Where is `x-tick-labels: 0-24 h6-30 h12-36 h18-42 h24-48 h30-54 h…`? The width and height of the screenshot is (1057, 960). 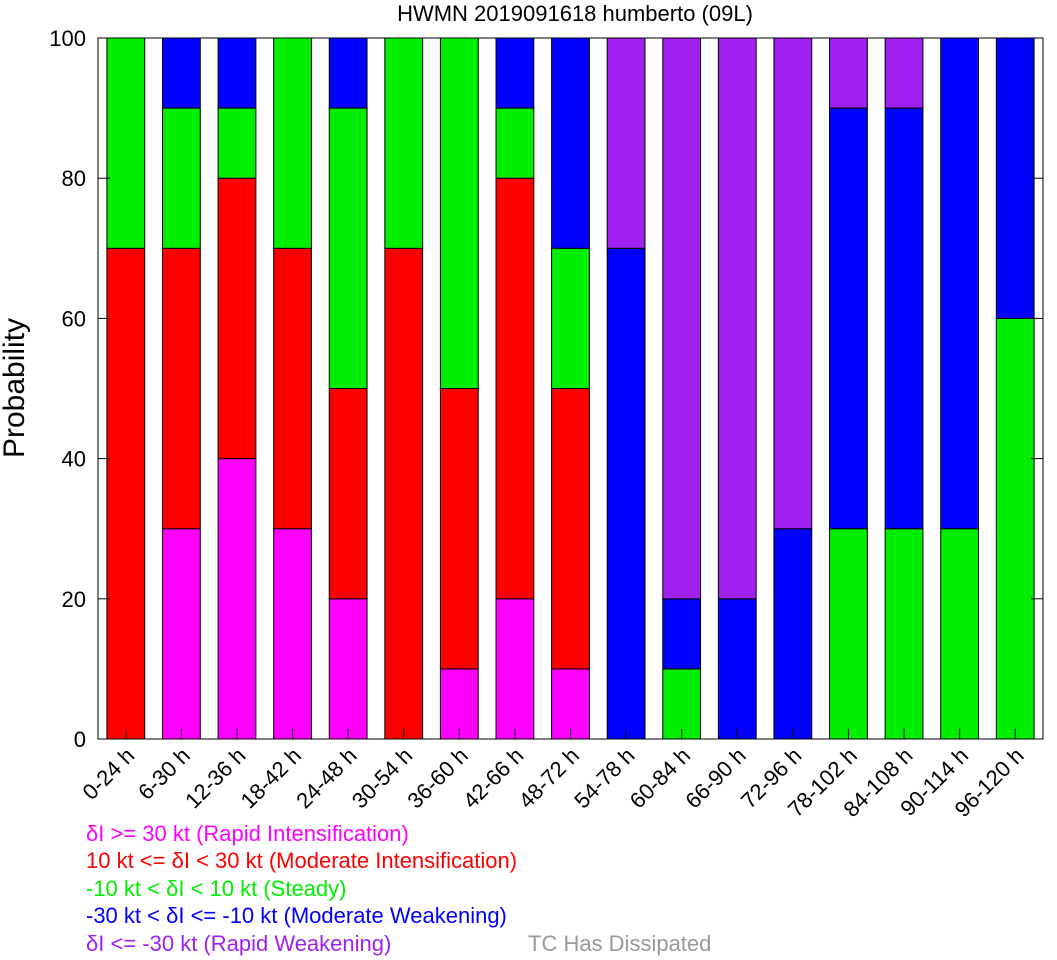 x-tick-labels: 0-24 h6-30 h12-36 h18-42 h24-48 h30-54 h… is located at coordinates (553, 782).